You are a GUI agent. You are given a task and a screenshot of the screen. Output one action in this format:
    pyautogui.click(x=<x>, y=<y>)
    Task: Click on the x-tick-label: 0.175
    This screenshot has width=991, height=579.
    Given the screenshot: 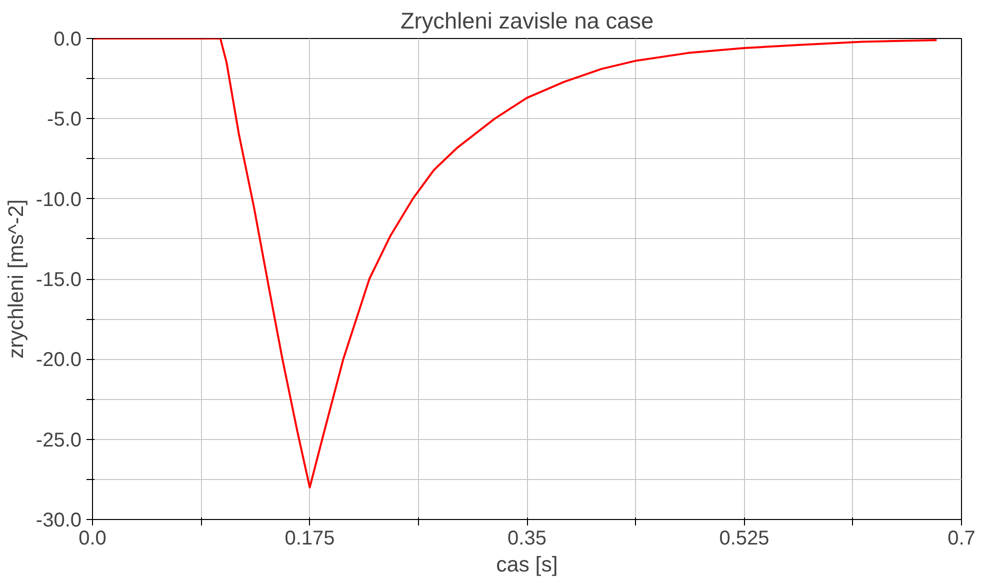 What is the action you would take?
    pyautogui.click(x=309, y=539)
    